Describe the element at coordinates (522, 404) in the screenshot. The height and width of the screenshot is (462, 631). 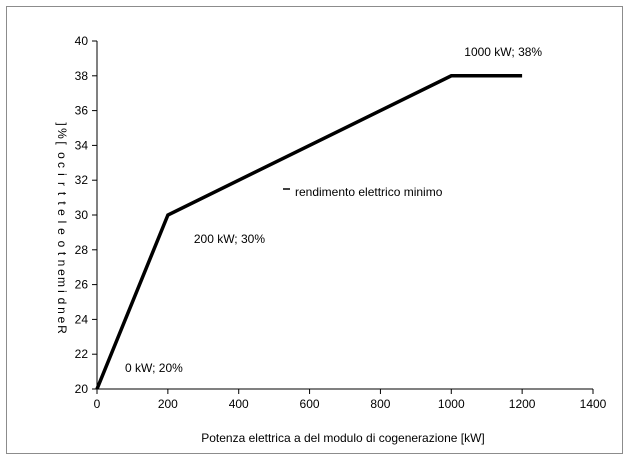
I see `x-tick-label: 1200` at that location.